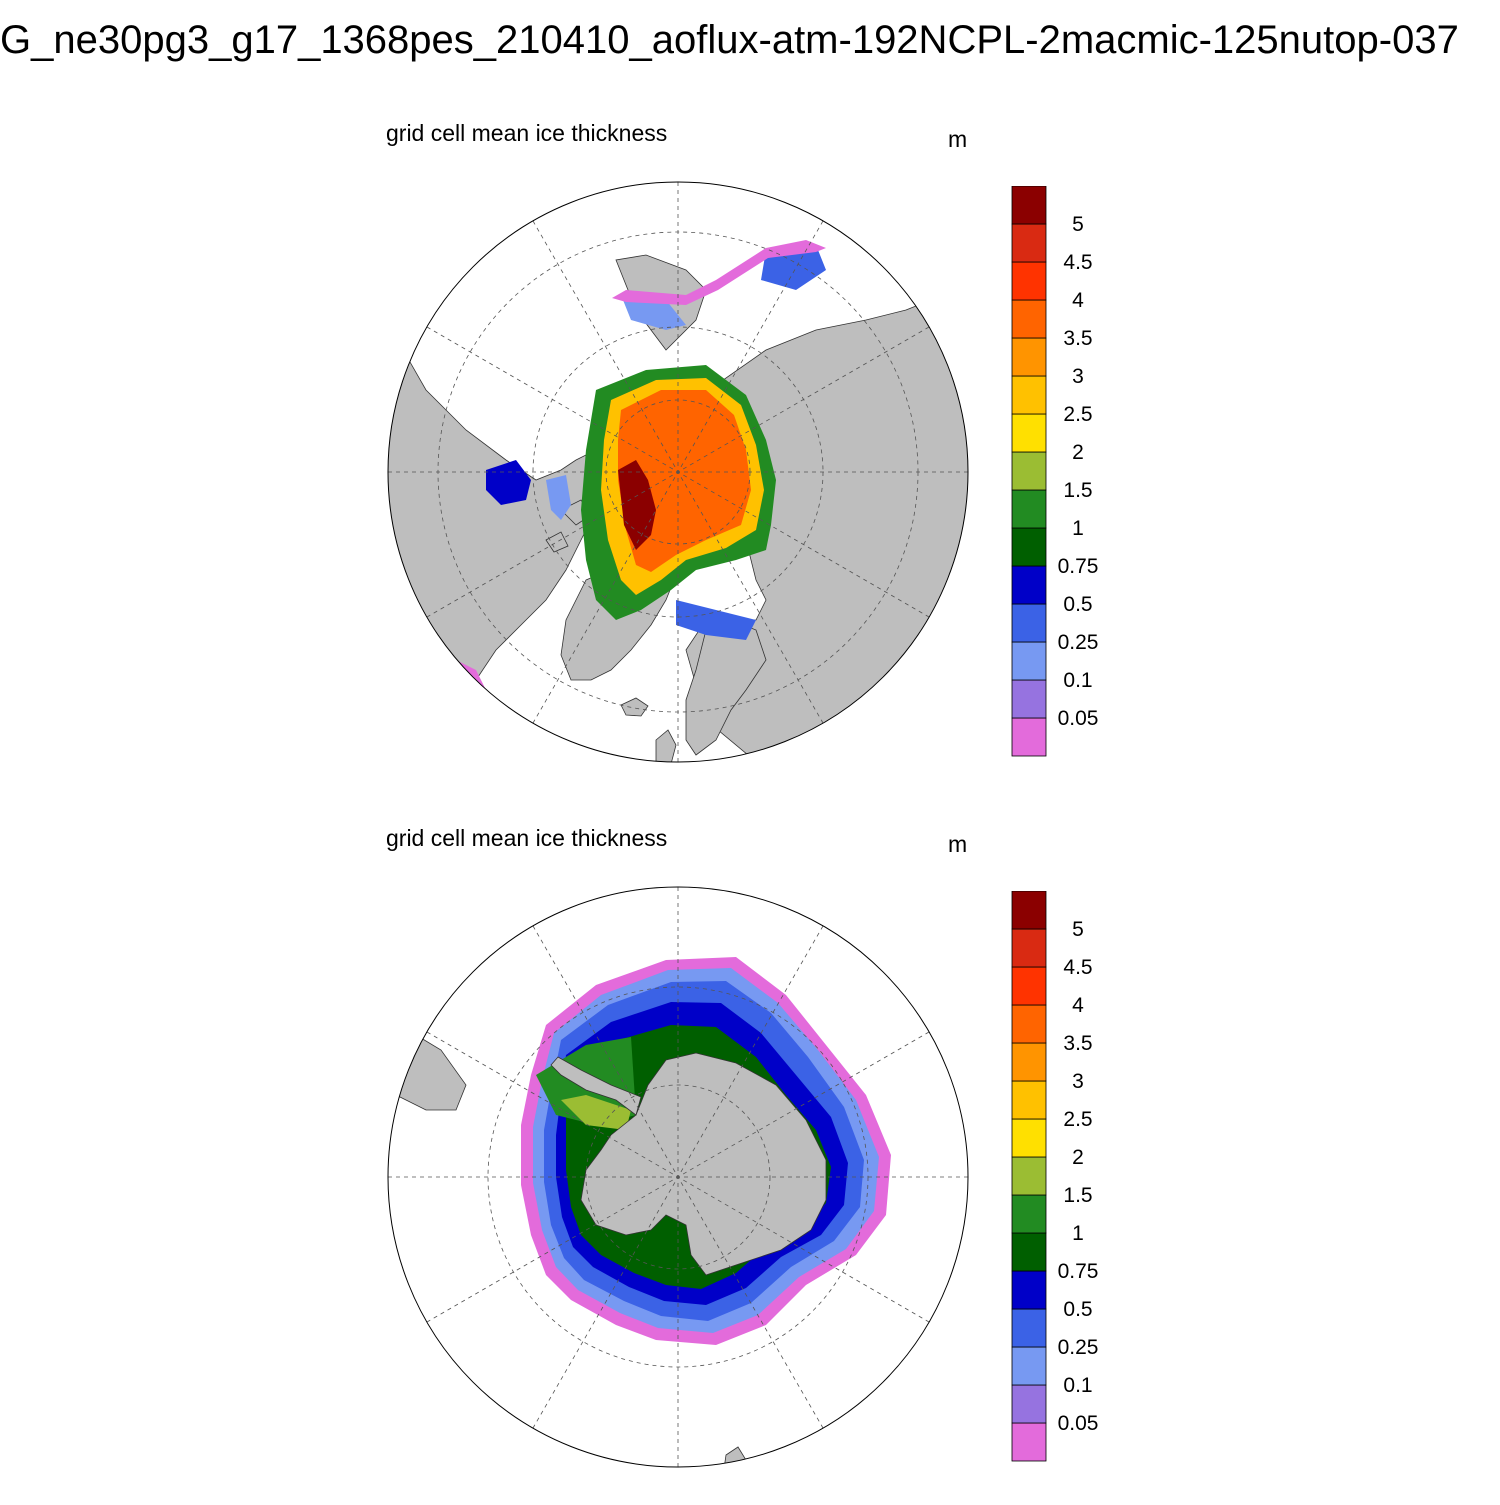 Image resolution: width=1500 pixels, height=1505 pixels. What do you see at coordinates (527, 838) in the screenshot?
I see `south-panel-title: grid cell mean ice thickness` at bounding box center [527, 838].